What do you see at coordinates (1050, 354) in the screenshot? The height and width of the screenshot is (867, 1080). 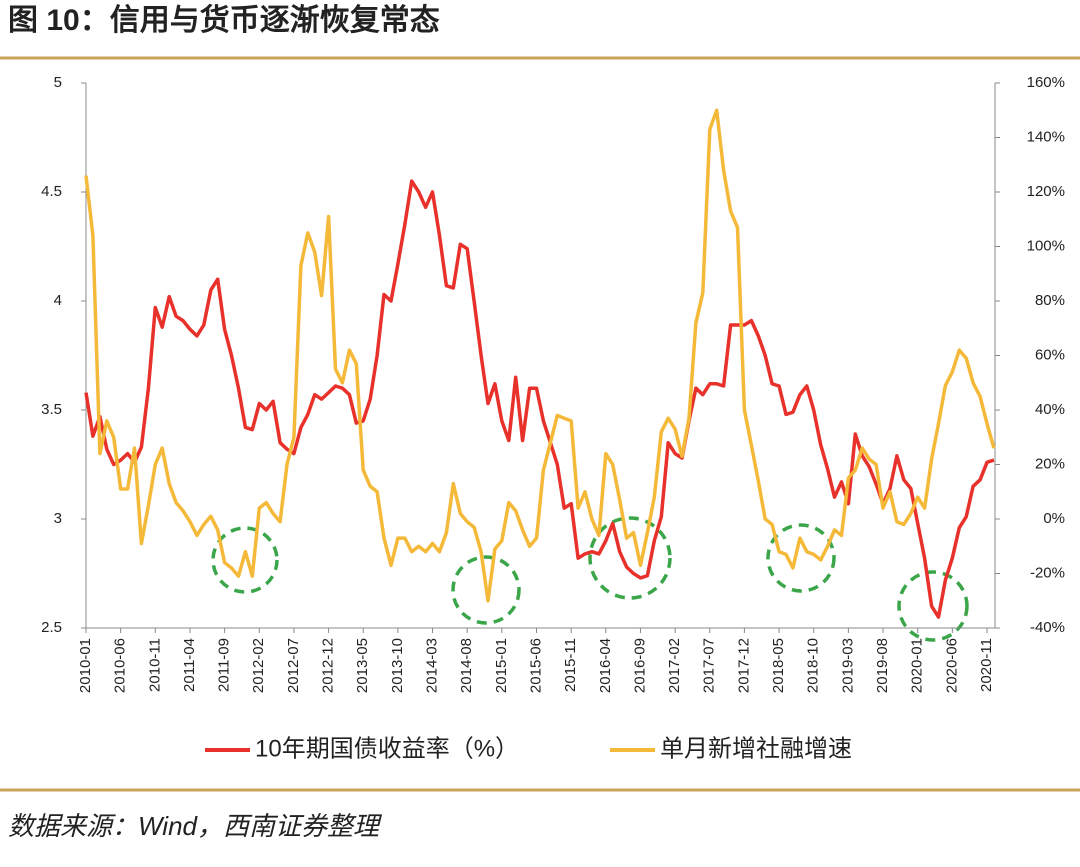 I see `y2-tick-label: 60%` at bounding box center [1050, 354].